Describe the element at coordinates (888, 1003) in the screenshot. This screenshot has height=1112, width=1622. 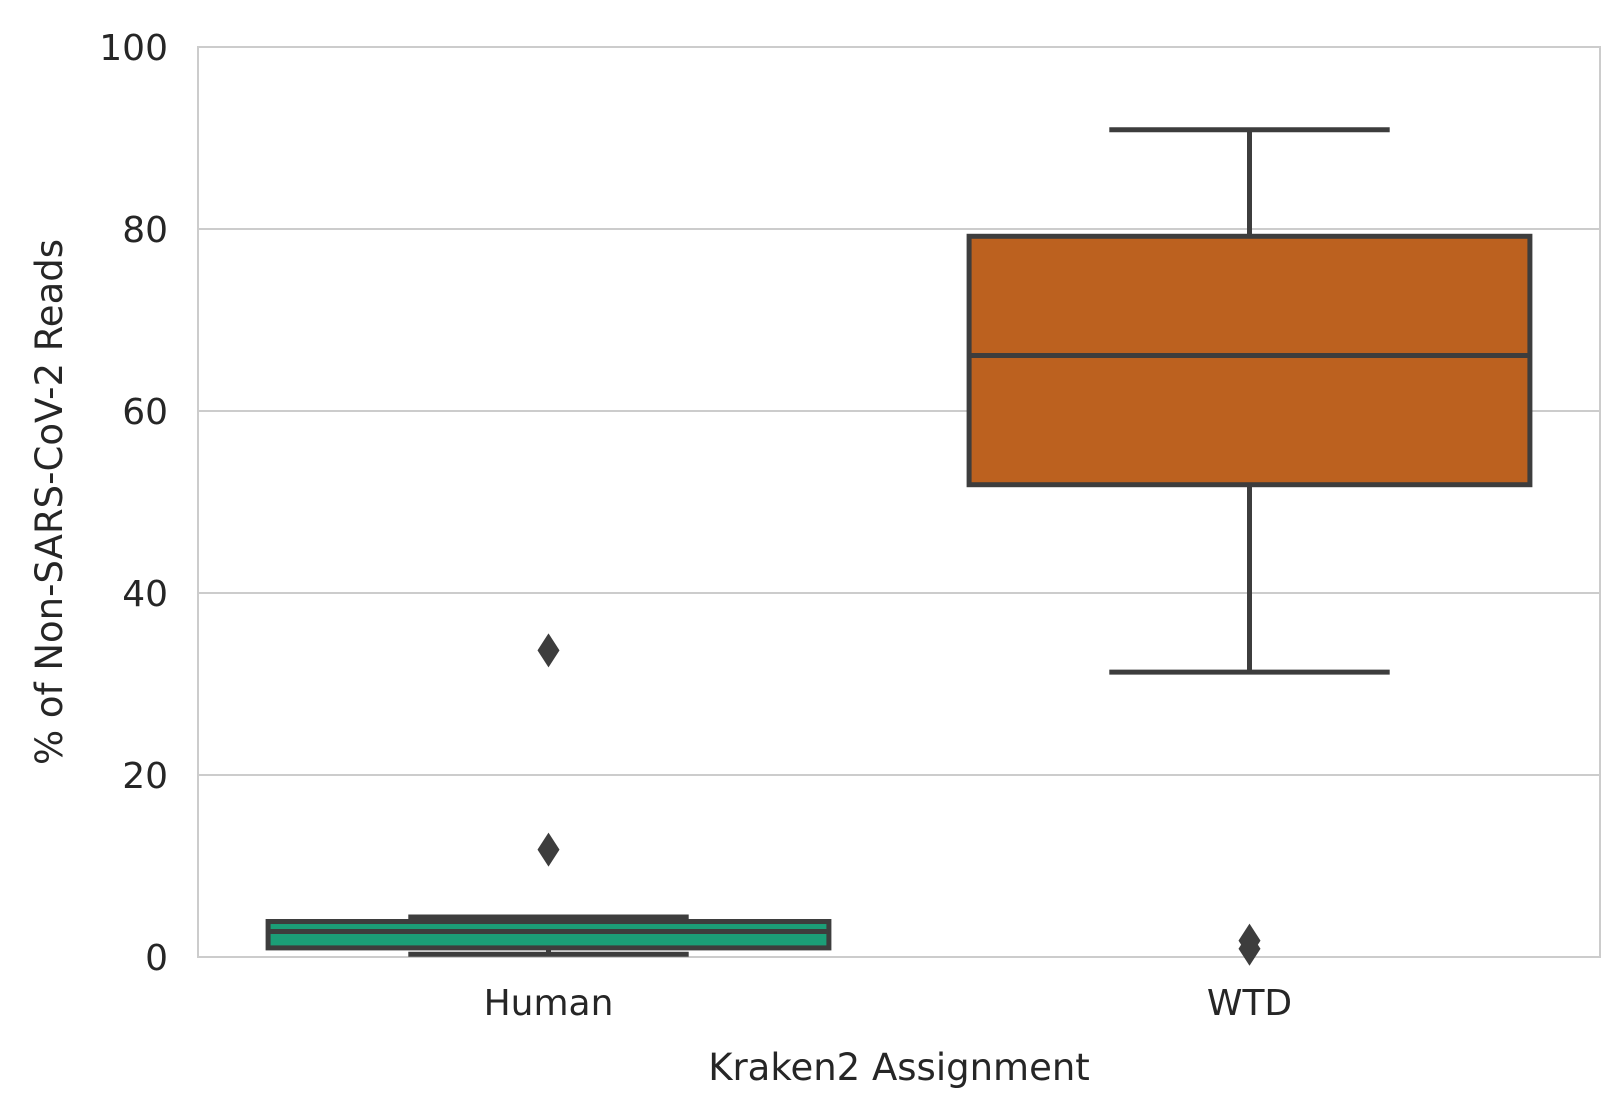
I see `x-tick-labels: Human WTD` at that location.